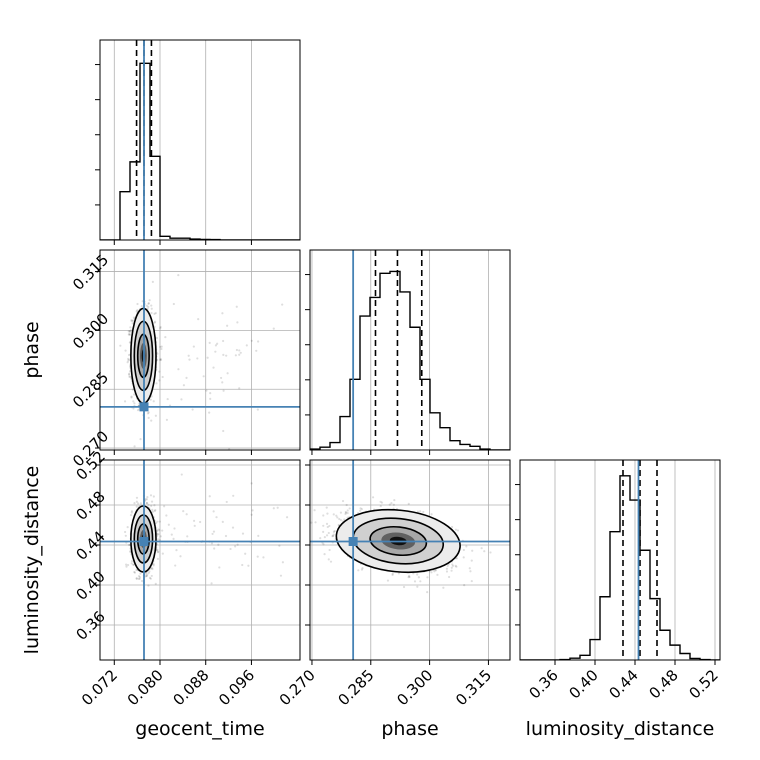  What do you see at coordinates (623, 703) in the screenshot?
I see `x-axis-luminosity_distance: 0.36 0.40 0.44 0.48 0.52 luminosity_distance` at bounding box center [623, 703].